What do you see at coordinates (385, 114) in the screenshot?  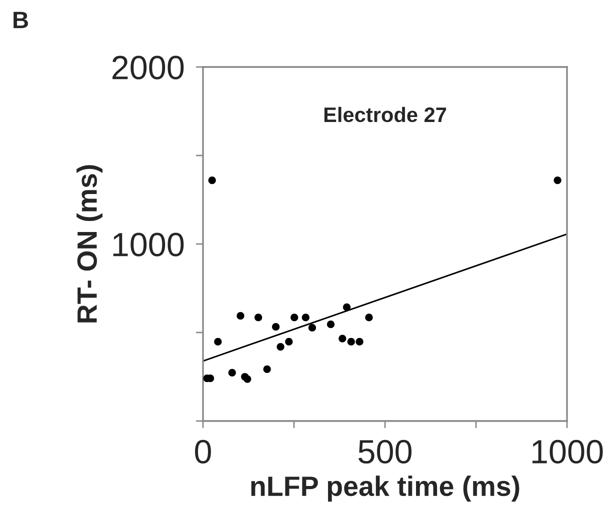 I see `text: Electrode 27` at bounding box center [385, 114].